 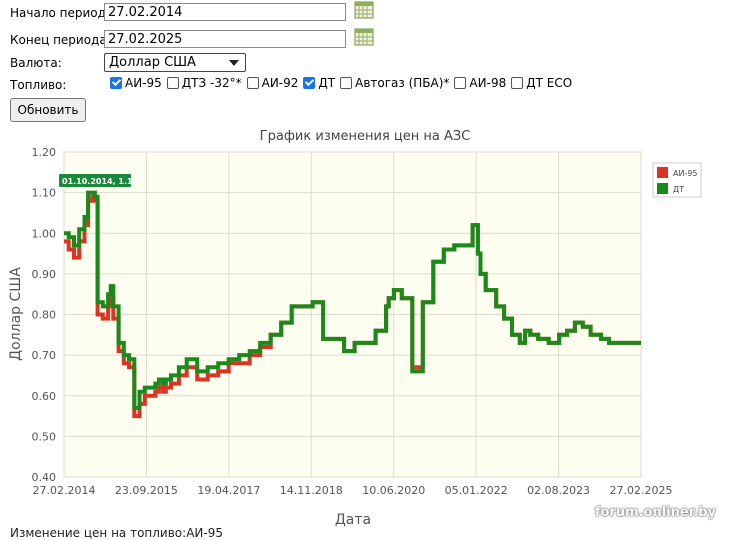 What do you see at coordinates (364, 9) in the screenshot?
I see `start-calendar-icon` at bounding box center [364, 9].